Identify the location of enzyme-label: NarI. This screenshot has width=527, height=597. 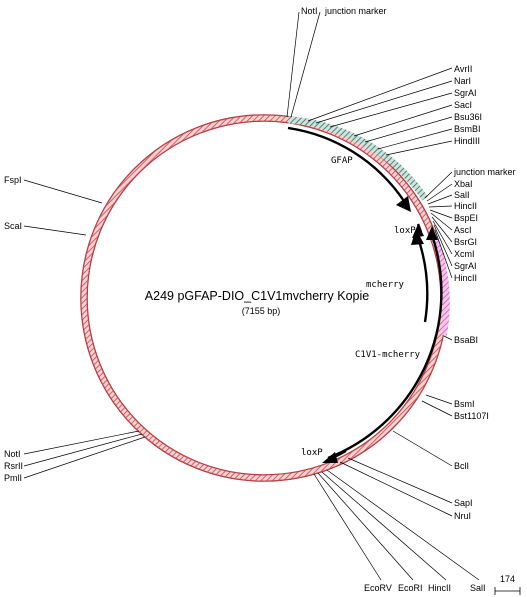
(462, 81).